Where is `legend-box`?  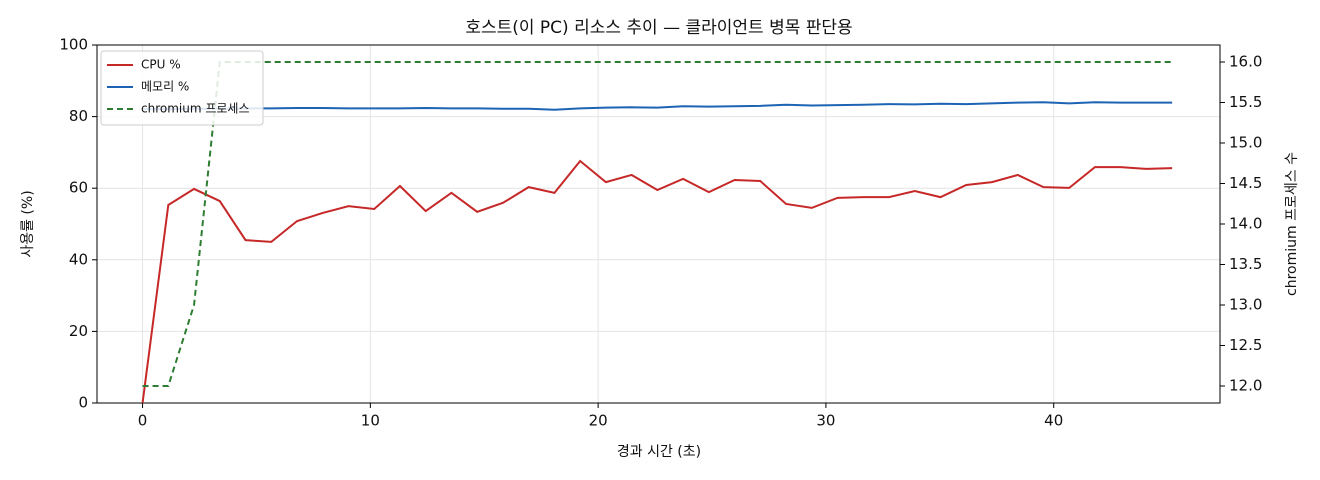 legend-box is located at coordinates (182, 88).